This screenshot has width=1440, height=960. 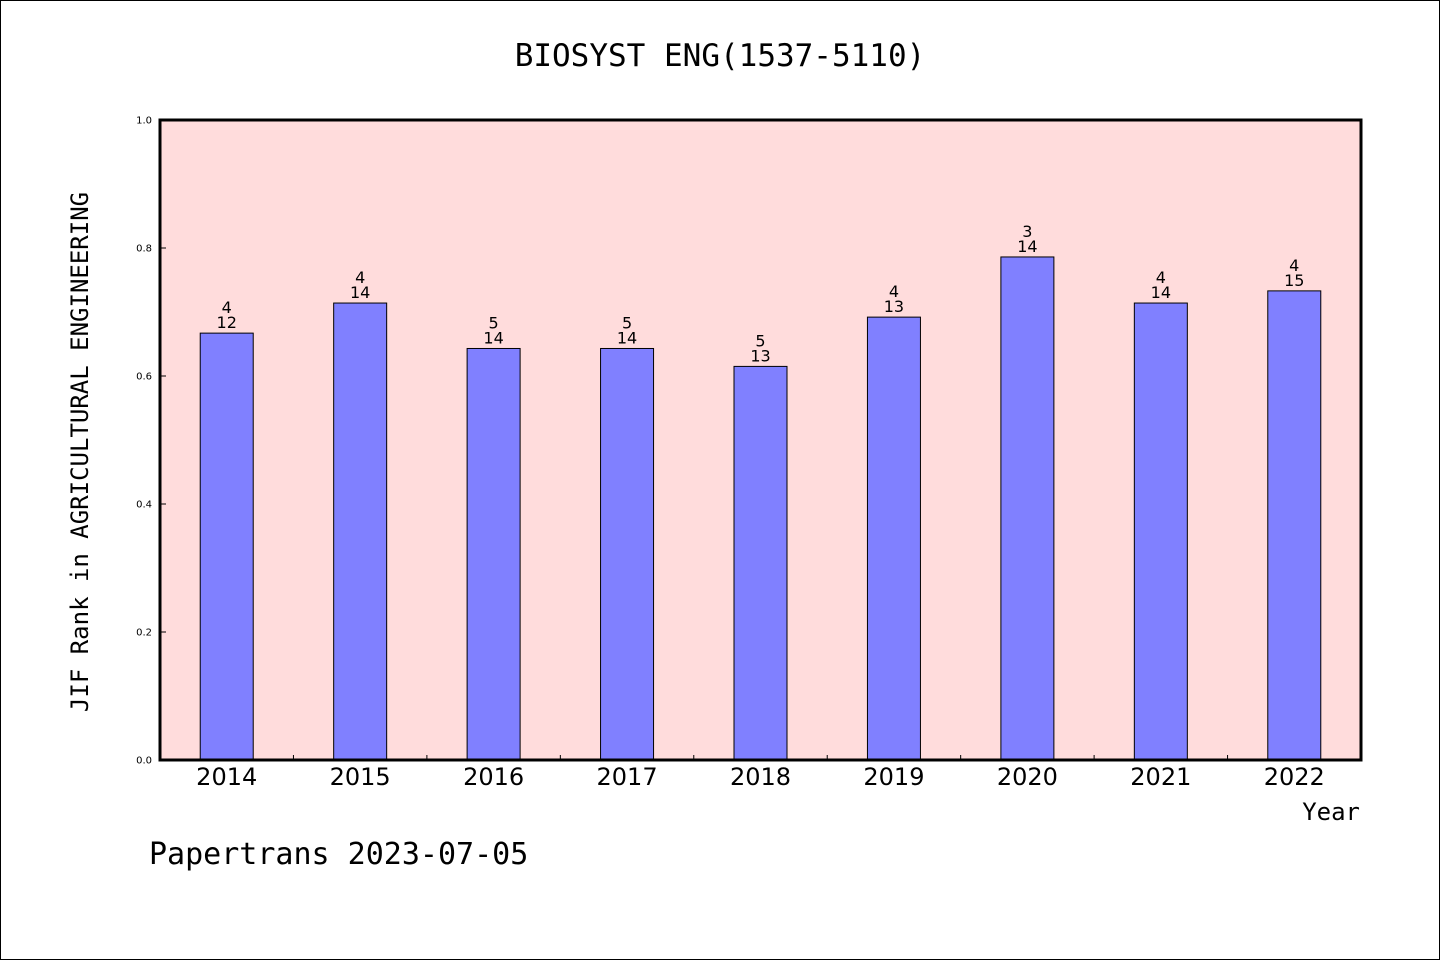 I want to click on x-axis-ticks: 2014 2015 2016 2017 2018 2019 2020 2021 2022, so click(x=760, y=773).